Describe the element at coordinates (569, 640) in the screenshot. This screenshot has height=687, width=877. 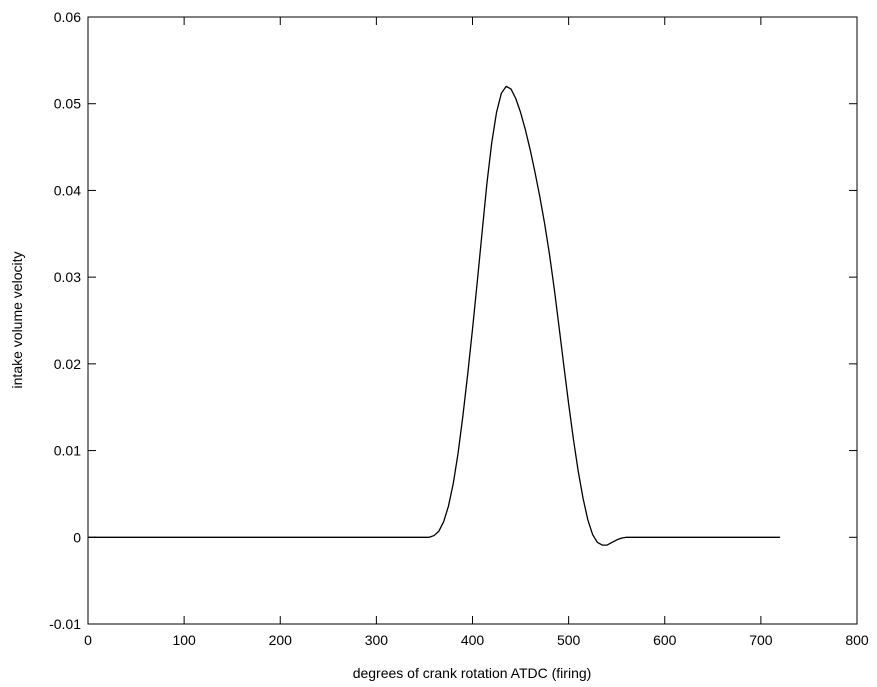
I see `x-tick-label: 500` at that location.